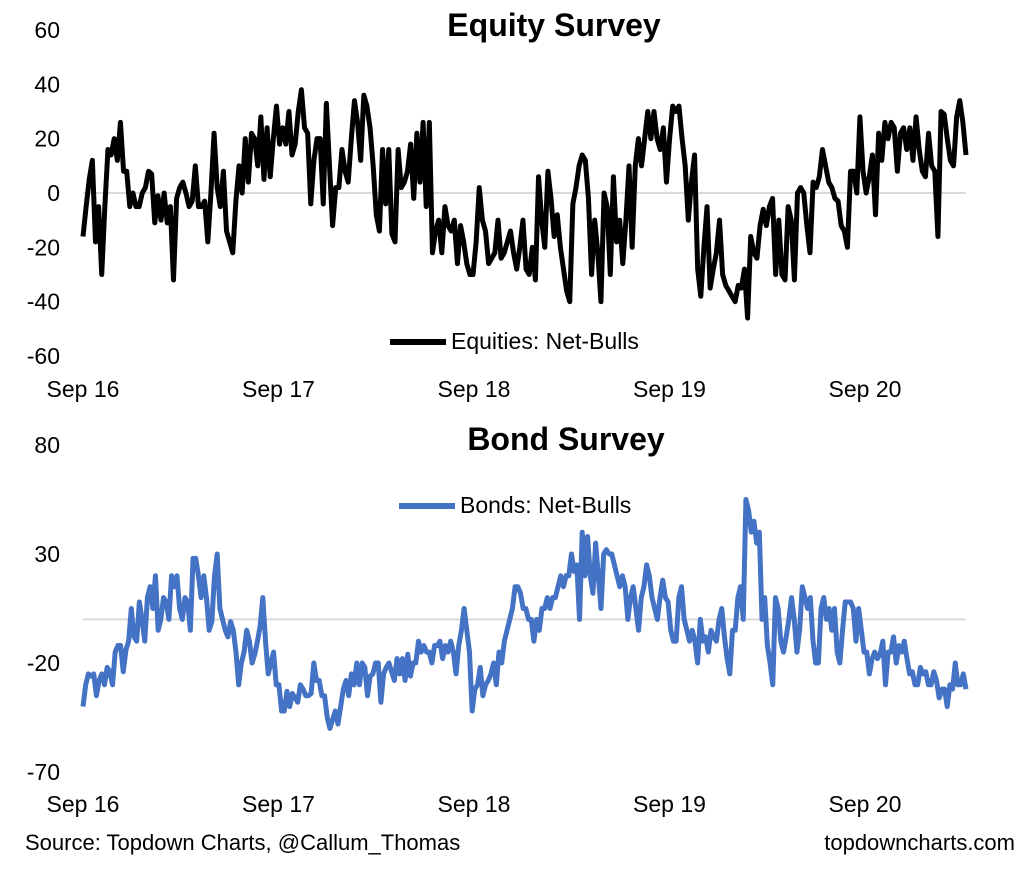 This screenshot has height=871, width=1035. What do you see at coordinates (474, 389) in the screenshot?
I see `equity-x-tick-label: Sep 18` at bounding box center [474, 389].